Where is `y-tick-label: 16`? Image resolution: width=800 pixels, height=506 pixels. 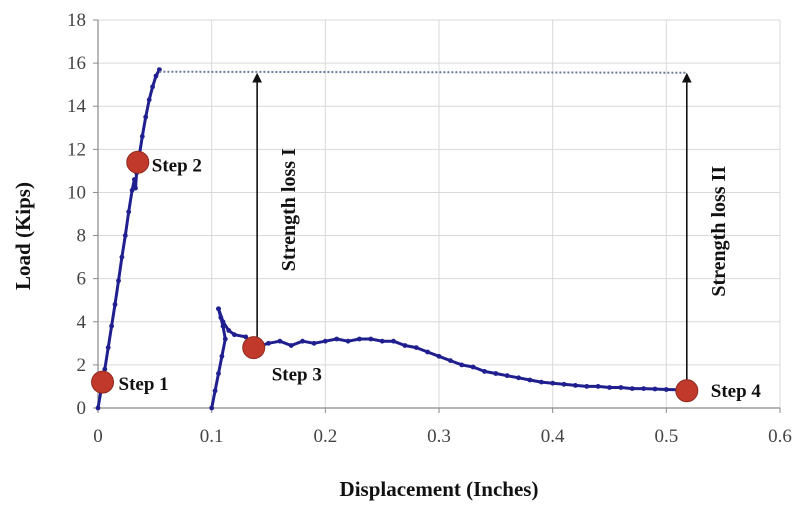
y-tick-label: 16 is located at coordinates (76, 63).